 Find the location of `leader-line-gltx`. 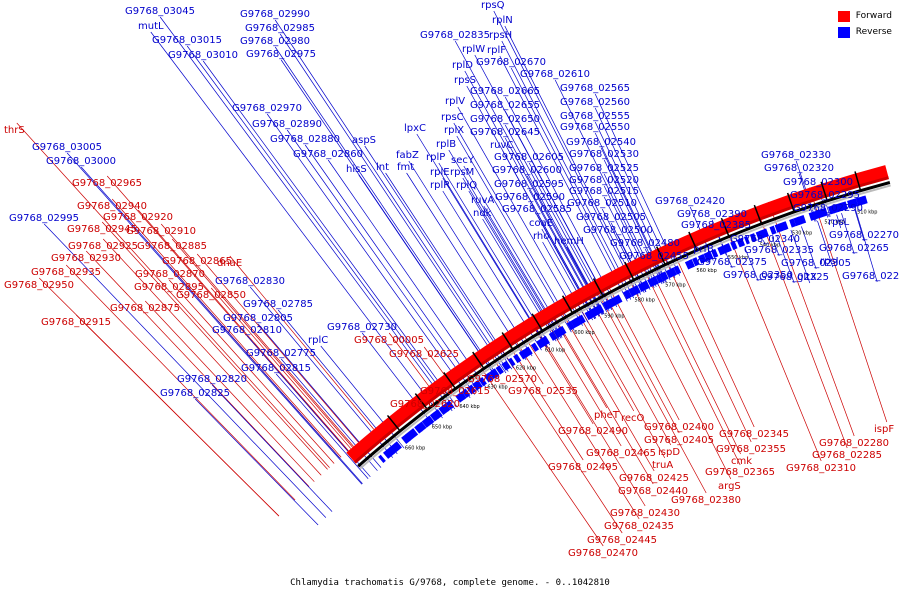

leader-line-gltx is located at coordinates (800, 256).